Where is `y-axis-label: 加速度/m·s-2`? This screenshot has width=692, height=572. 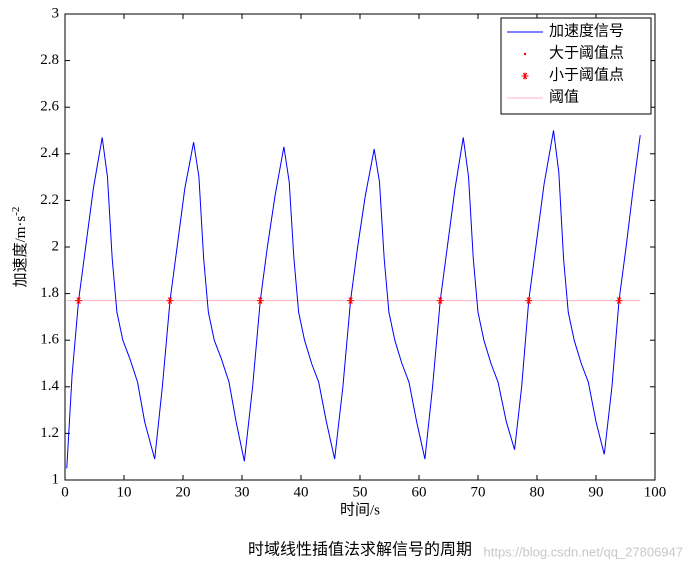
y-axis-label: 加速度/m·s-2 is located at coordinates (20, 247).